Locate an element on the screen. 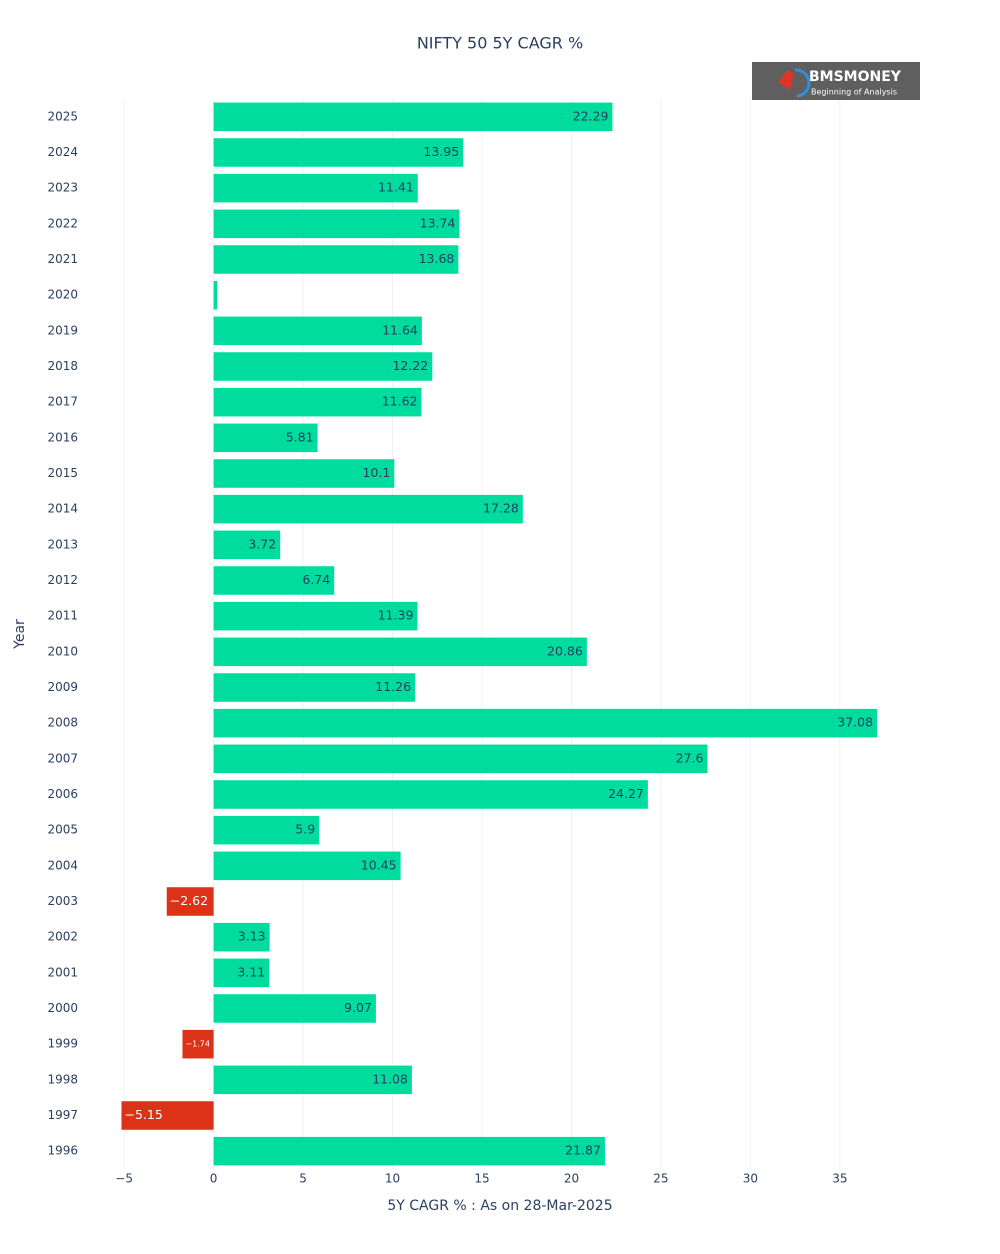 Image resolution: width=1000 pixels, height=1254 pixels. value-label: 3.11 is located at coordinates (251, 971).